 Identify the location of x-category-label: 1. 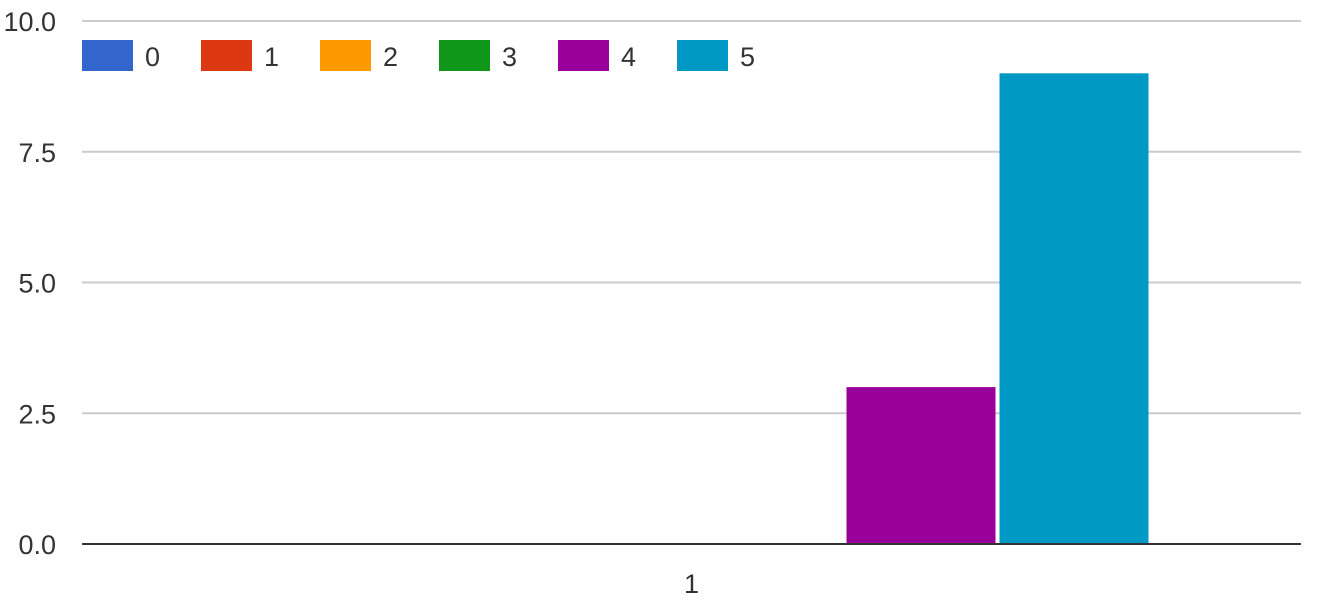
(691, 584).